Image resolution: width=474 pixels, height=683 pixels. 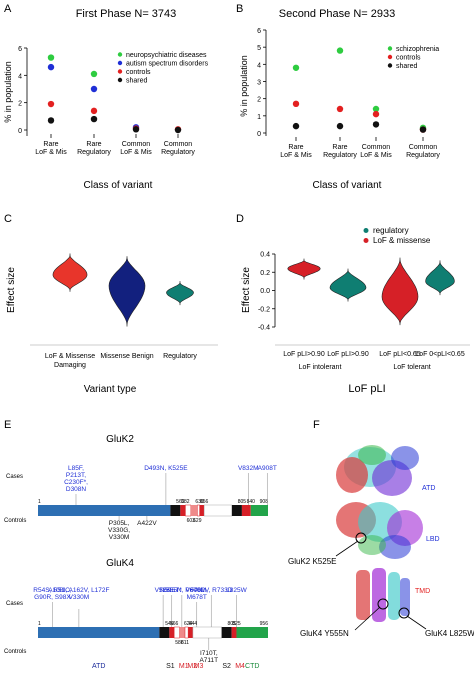 I want to click on b-ytick-label: 3, so click(x=259, y=83).